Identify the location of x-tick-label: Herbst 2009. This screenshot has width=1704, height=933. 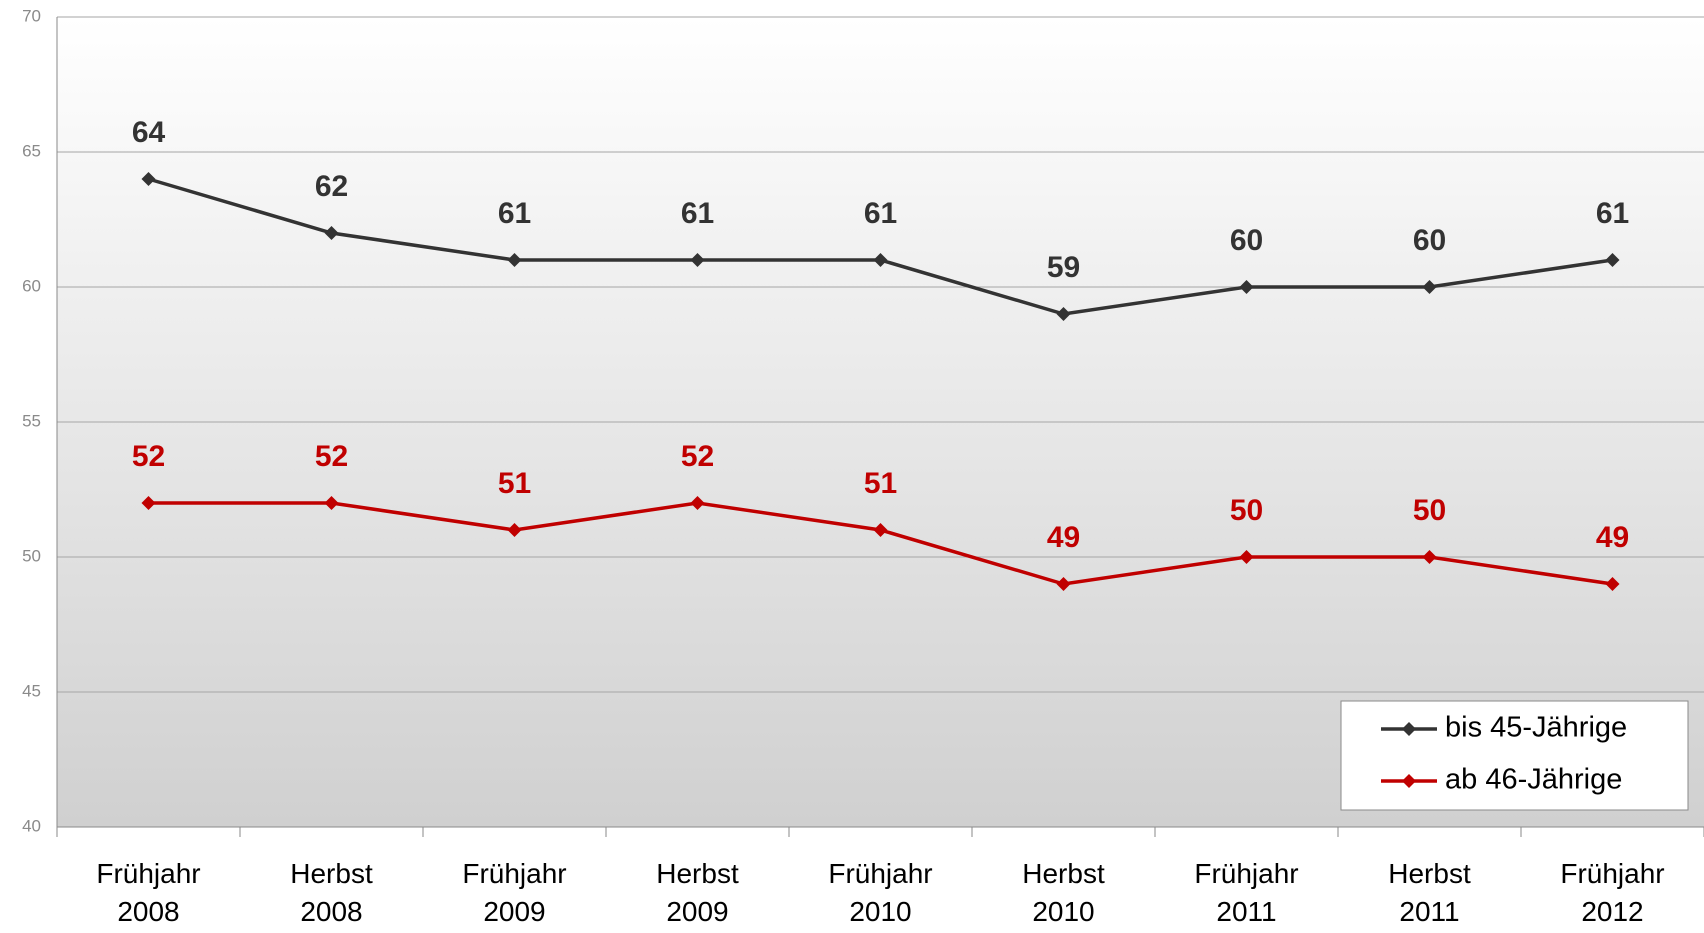
(697, 892).